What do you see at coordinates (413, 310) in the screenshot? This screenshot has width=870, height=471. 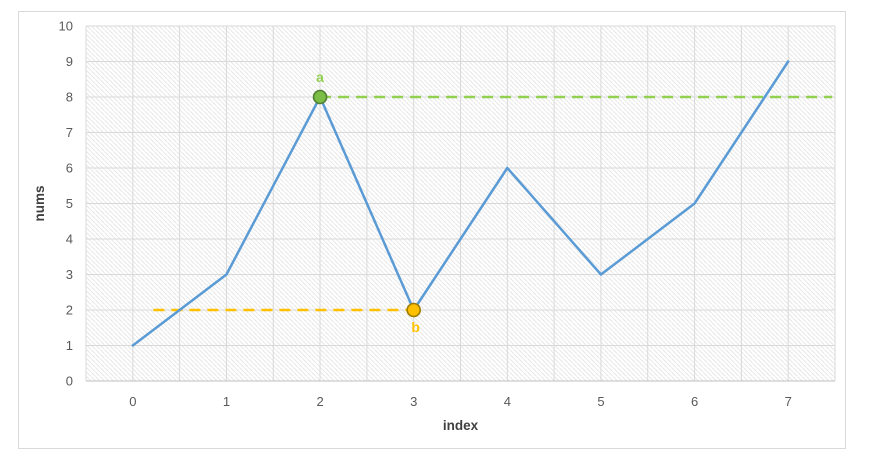 I see `marker-b` at bounding box center [413, 310].